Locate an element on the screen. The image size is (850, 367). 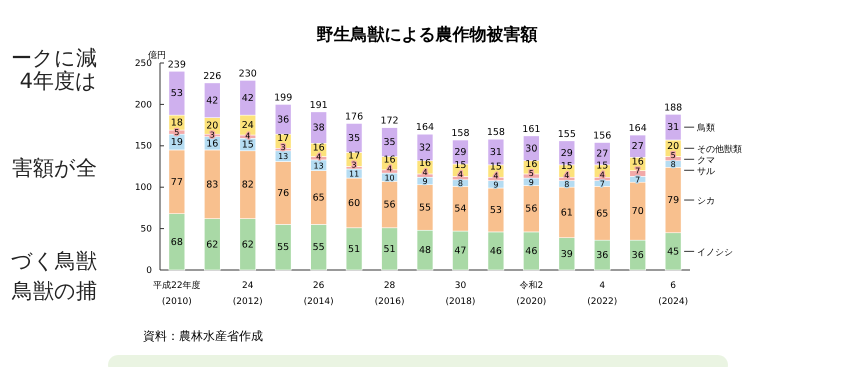
data-label: 45 is located at coordinates (673, 252).